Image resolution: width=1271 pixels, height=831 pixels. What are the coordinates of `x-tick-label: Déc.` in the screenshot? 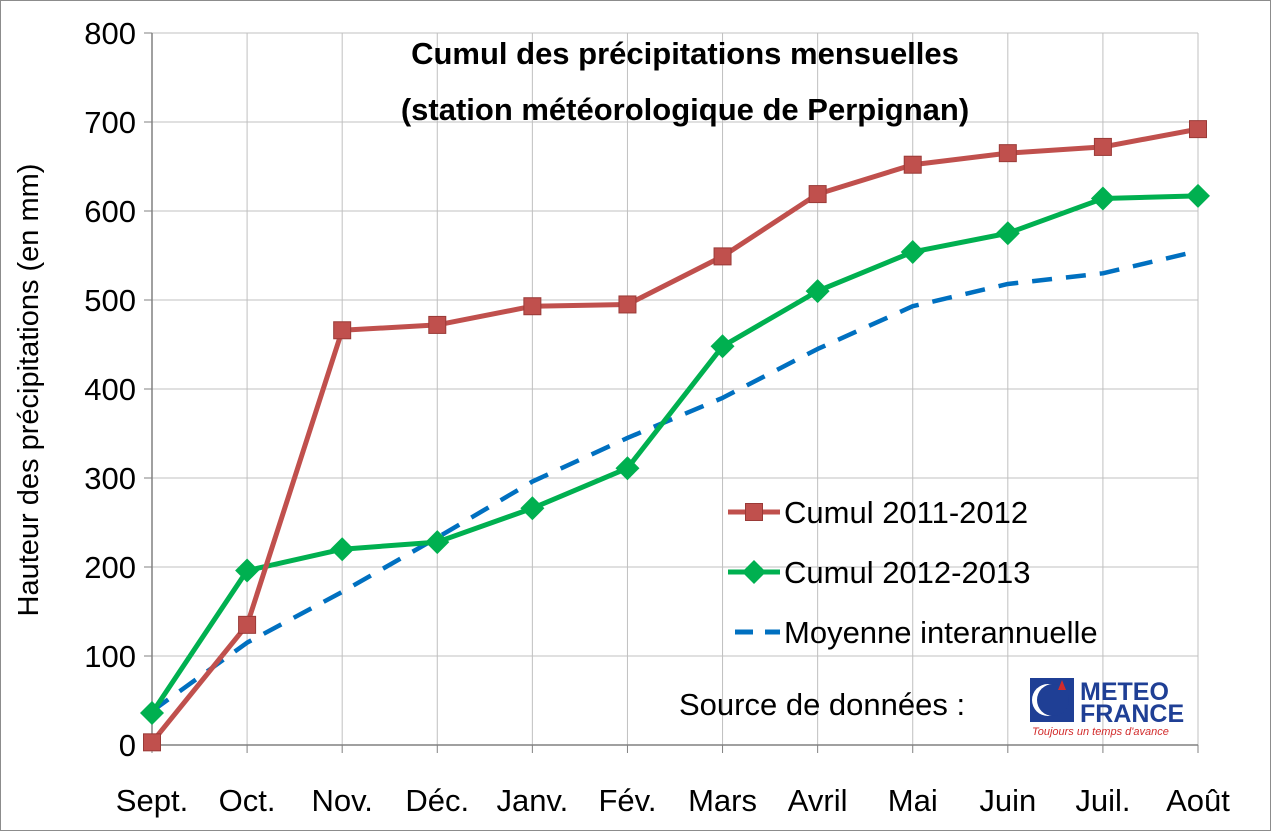 It's located at (437, 800).